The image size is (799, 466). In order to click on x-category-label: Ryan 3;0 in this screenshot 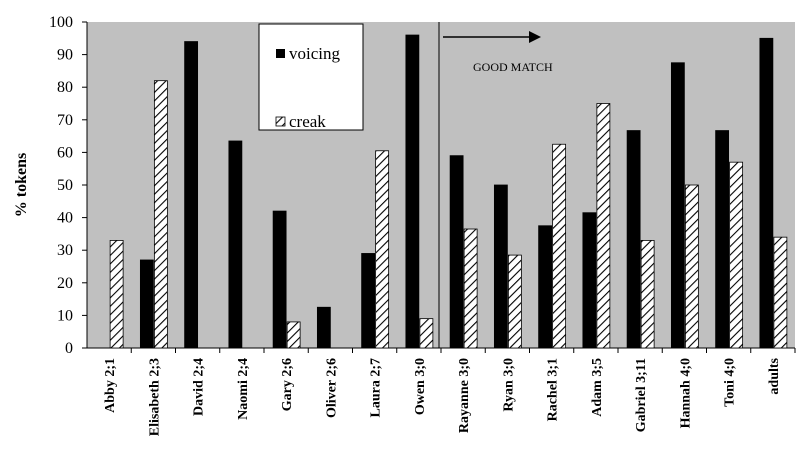, I will do `click(508, 385)`.